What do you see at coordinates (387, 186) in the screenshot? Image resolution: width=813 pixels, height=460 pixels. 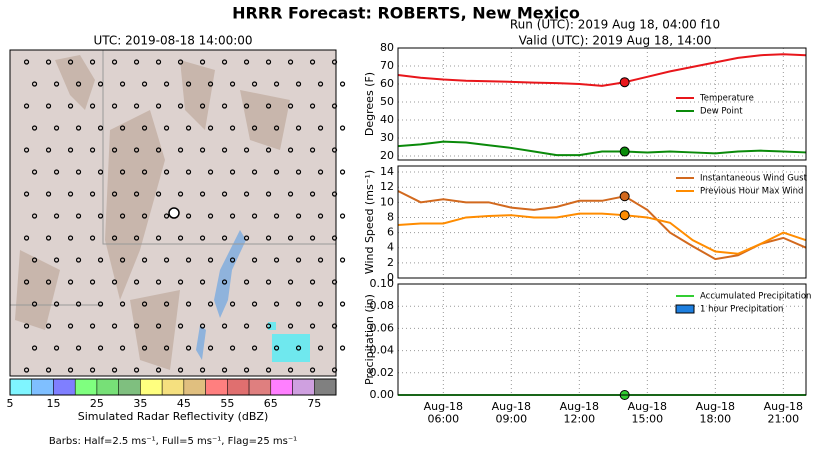 I see `y-tick-label: 12` at bounding box center [387, 186].